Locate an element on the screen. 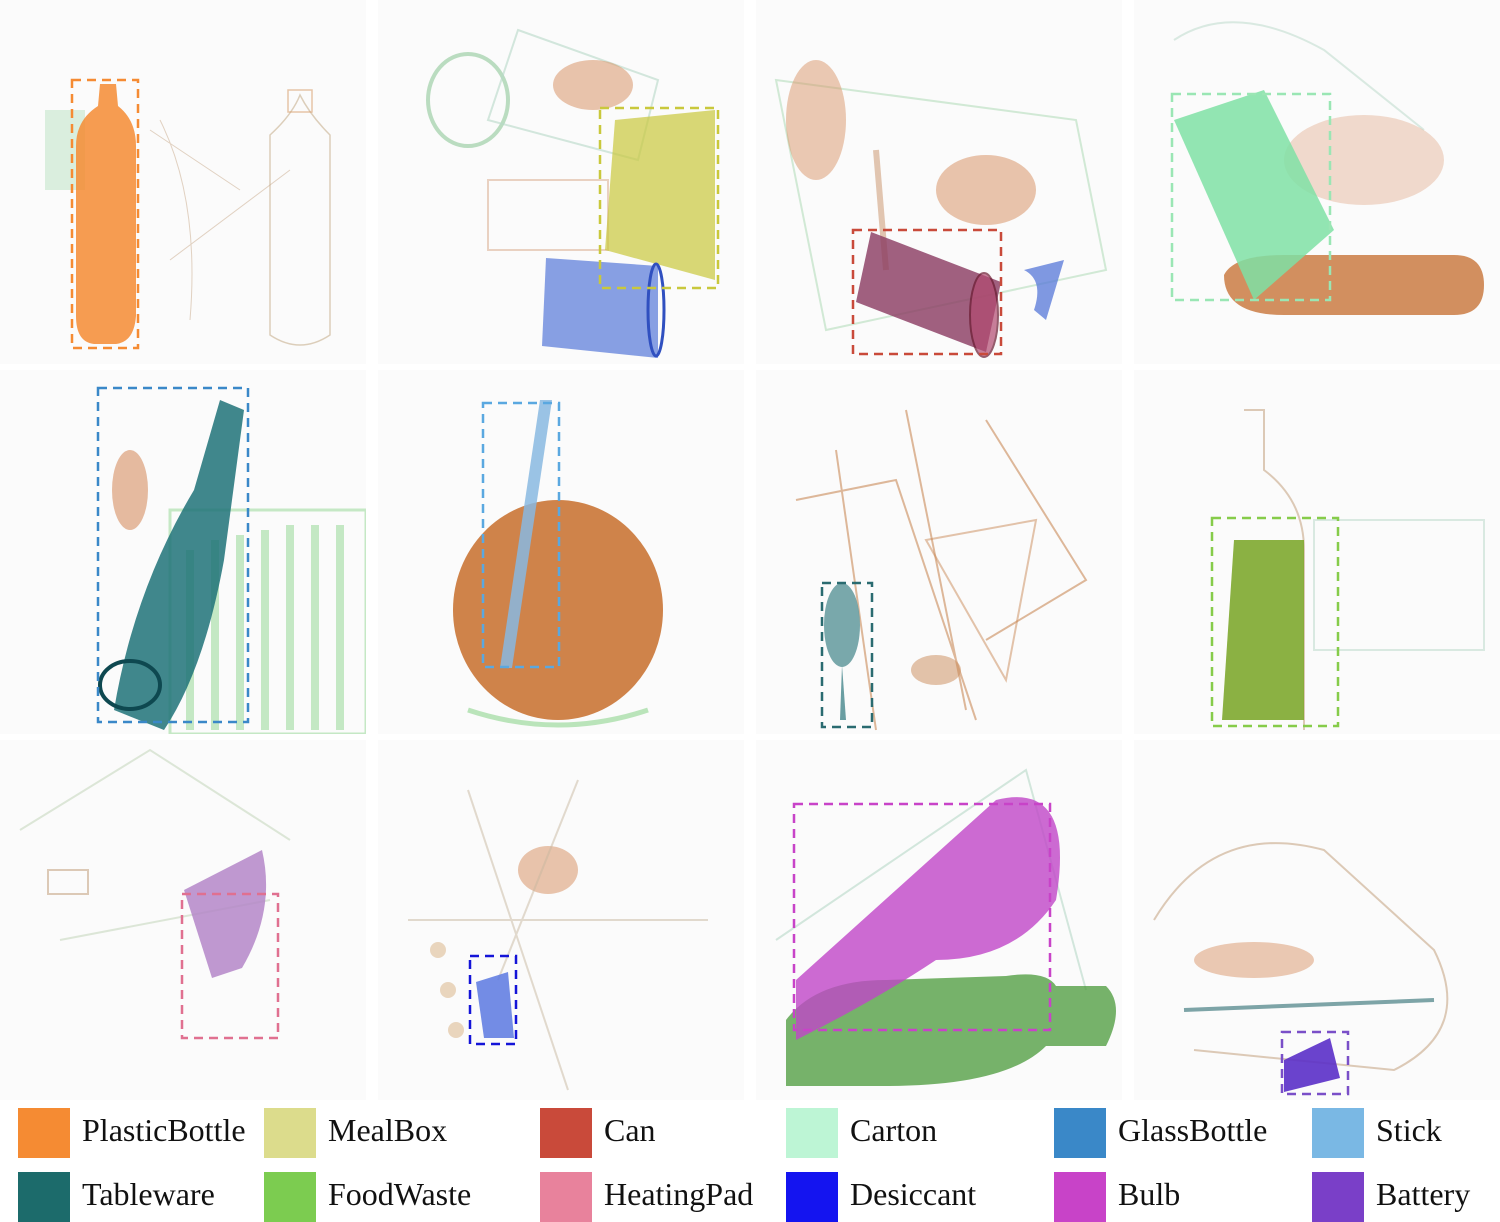 Image resolution: width=1500 pixels, height=1222 pixels. xray-panel-bulb is located at coordinates (939, 922).